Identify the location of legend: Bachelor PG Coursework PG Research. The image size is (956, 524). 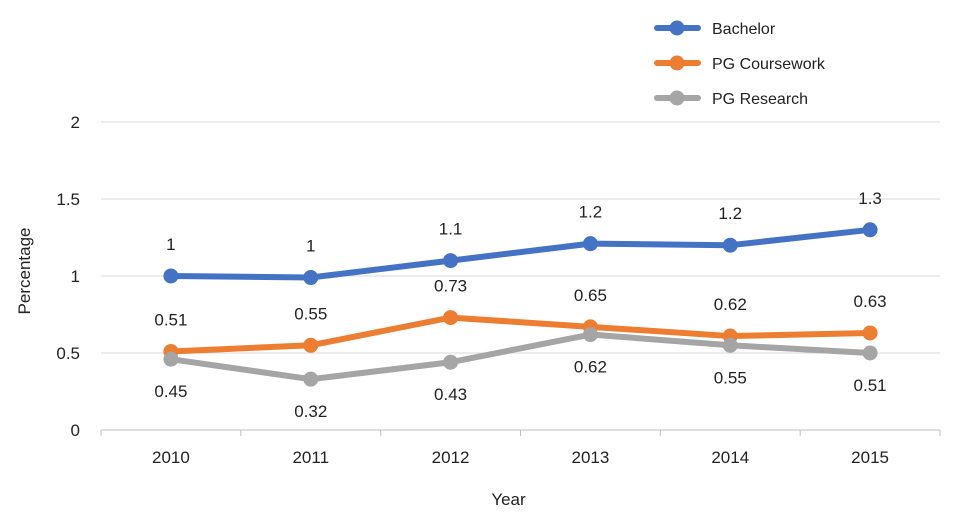
(740, 64).